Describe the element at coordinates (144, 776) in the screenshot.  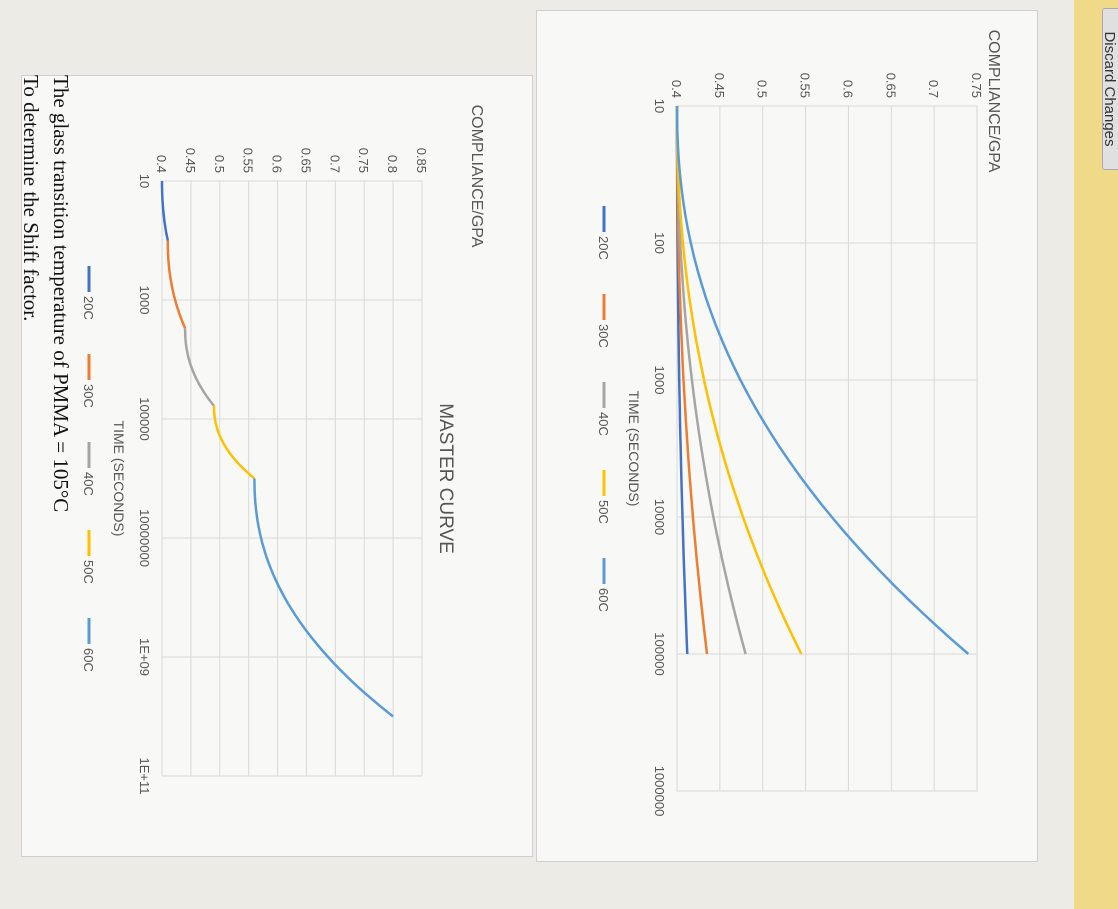
I see `x-tick-label: 1E+11` at that location.